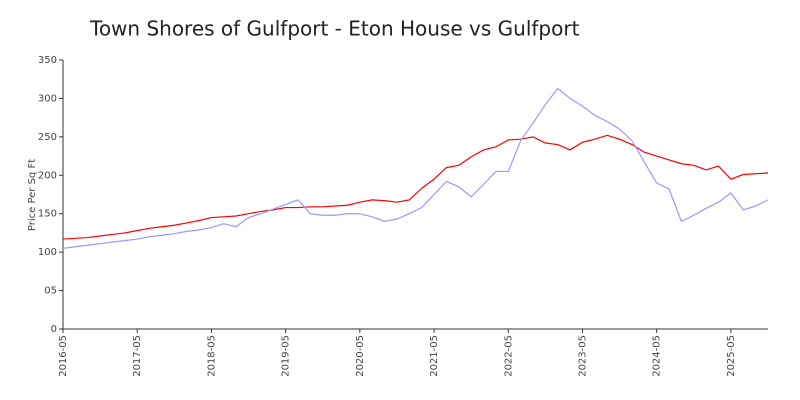 This screenshot has height=400, width=800. What do you see at coordinates (63, 356) in the screenshot?
I see `x-tick-label: 2016-05` at bounding box center [63, 356].